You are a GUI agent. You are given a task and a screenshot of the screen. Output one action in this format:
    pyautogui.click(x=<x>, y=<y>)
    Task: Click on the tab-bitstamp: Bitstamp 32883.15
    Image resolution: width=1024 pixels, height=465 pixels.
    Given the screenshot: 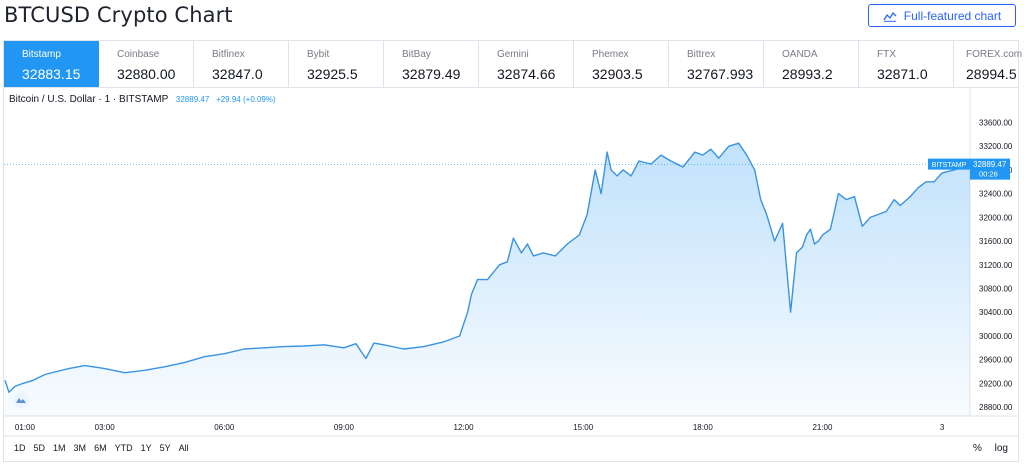 What is the action you would take?
    pyautogui.click(x=51, y=64)
    